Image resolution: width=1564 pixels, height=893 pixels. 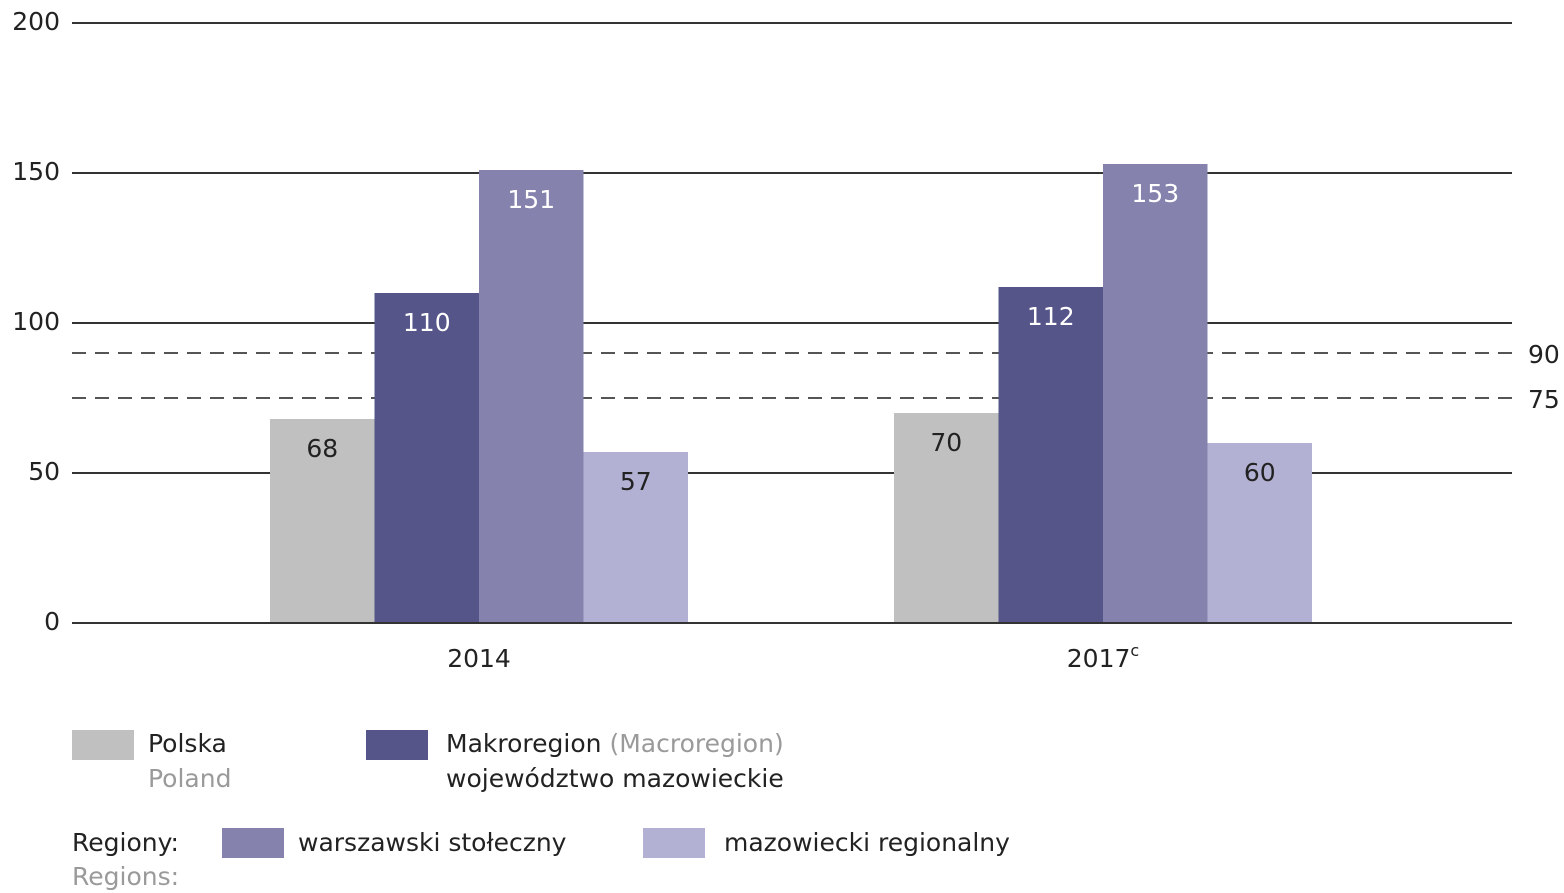 I want to click on x-tick-label: 2014, so click(x=479, y=658).